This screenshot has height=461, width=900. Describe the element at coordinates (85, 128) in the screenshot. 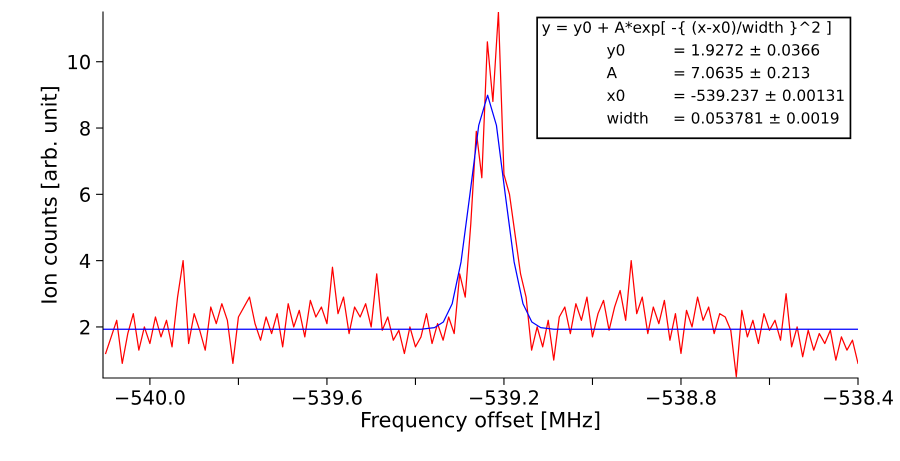

I see `y-tick-label: 8` at that location.